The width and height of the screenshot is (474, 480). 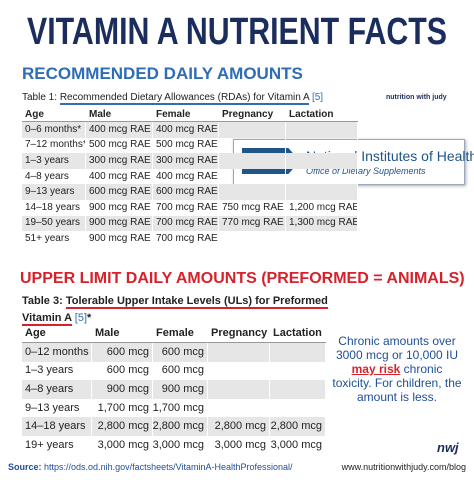 I want to click on table-cell: 1,300 mcg RAE, so click(x=322, y=223).